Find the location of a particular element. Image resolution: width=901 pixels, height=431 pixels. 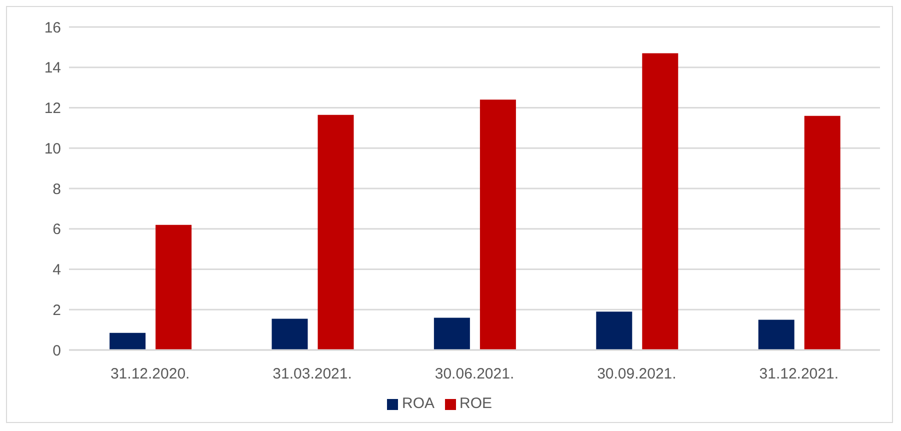

y-tick-label: 16 is located at coordinates (52, 27).